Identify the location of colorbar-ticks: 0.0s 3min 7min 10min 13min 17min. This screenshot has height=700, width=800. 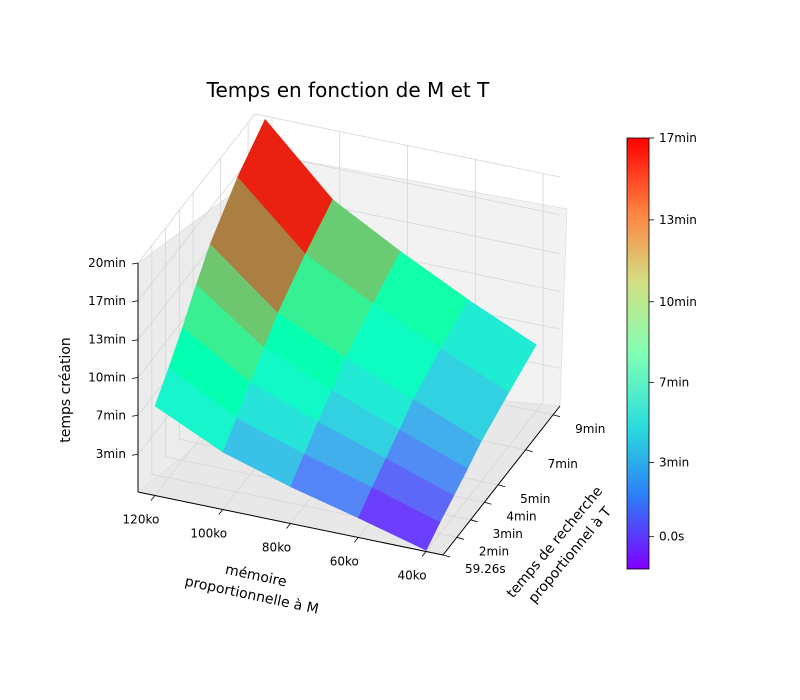
(673, 337).